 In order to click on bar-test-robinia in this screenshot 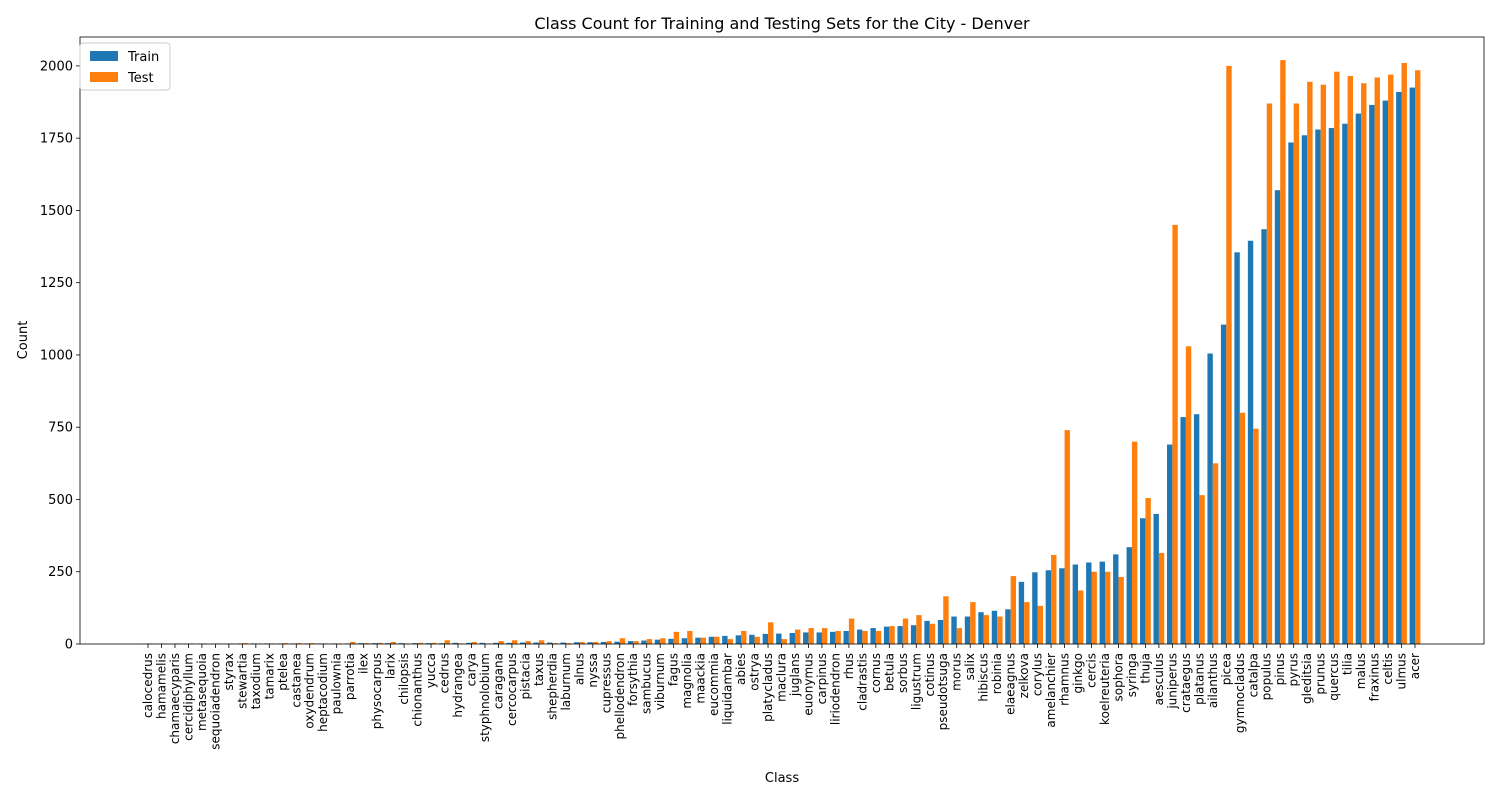, I will do `click(999, 630)`.